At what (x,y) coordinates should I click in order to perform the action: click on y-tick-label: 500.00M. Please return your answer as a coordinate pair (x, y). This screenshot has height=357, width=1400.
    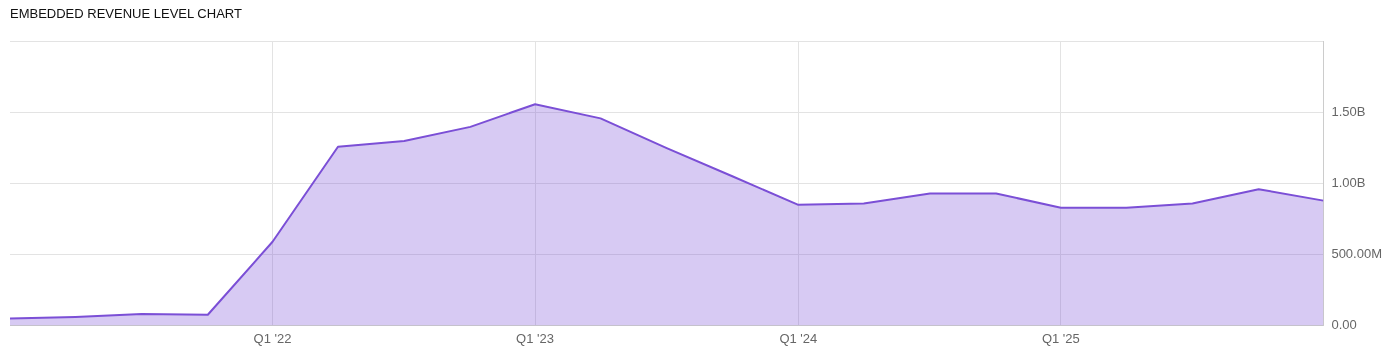
    Looking at the image, I should click on (1356, 254).